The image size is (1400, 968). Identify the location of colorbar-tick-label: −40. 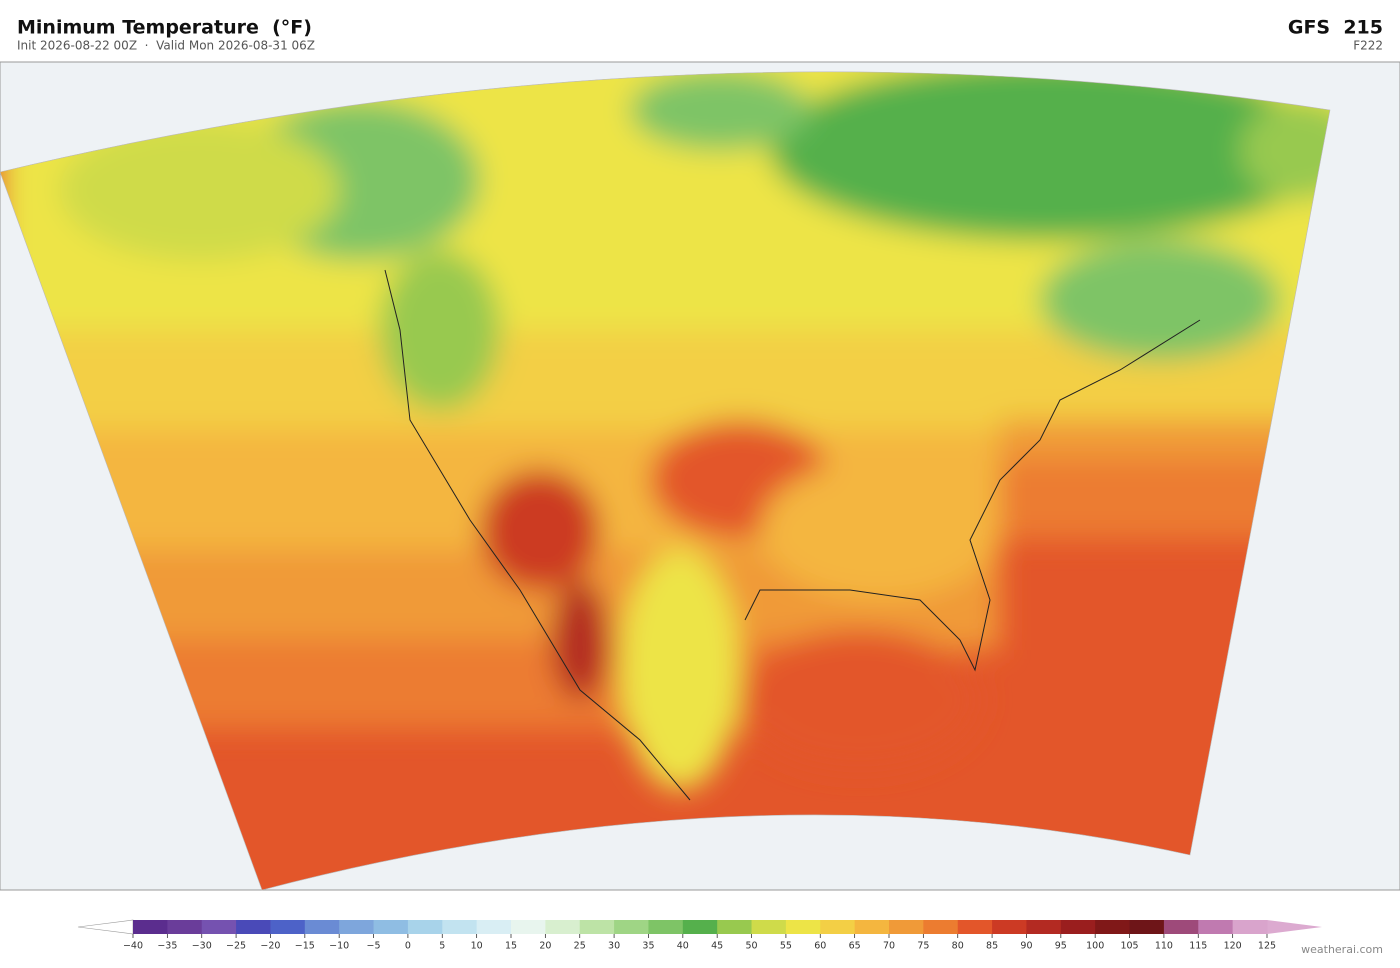
(133, 946).